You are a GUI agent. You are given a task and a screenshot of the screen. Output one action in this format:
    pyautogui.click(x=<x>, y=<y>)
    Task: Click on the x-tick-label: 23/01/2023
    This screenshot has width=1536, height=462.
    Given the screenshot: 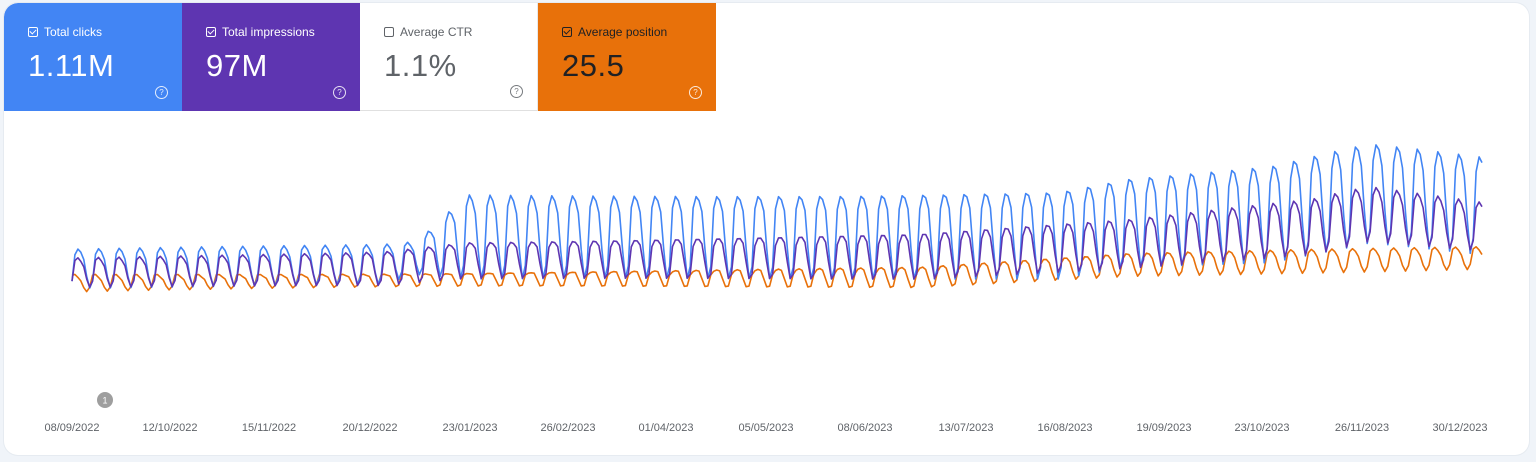 What is the action you would take?
    pyautogui.click(x=469, y=428)
    